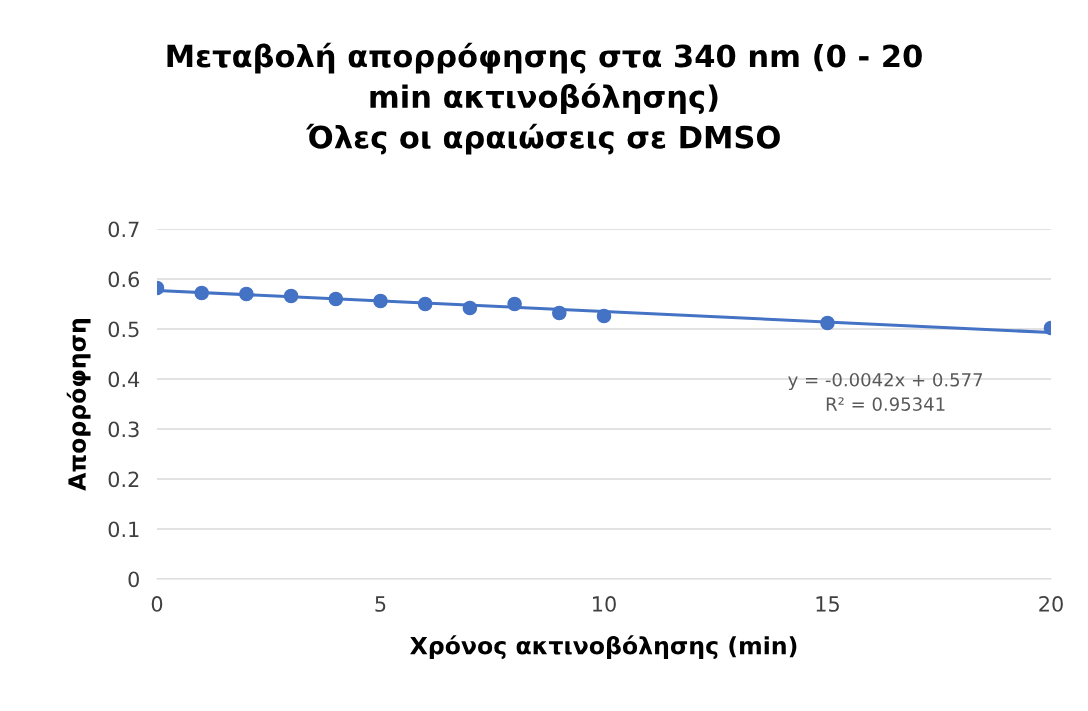 The width and height of the screenshot is (1088, 711). What do you see at coordinates (1051, 604) in the screenshot?
I see `x-tick-label: 20` at bounding box center [1051, 604].